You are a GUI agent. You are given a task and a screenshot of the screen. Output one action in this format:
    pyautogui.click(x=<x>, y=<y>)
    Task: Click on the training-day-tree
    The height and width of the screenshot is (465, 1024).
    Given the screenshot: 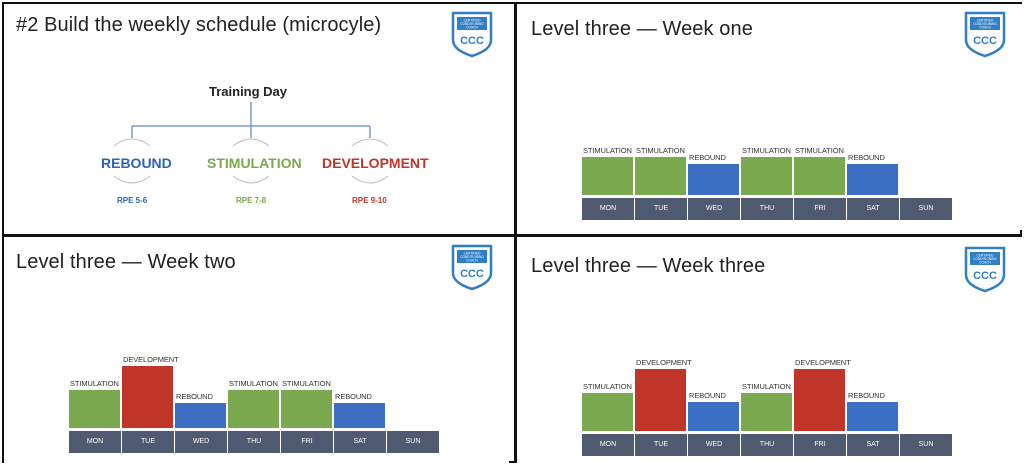 What is the action you would take?
    pyautogui.click(x=251, y=143)
    